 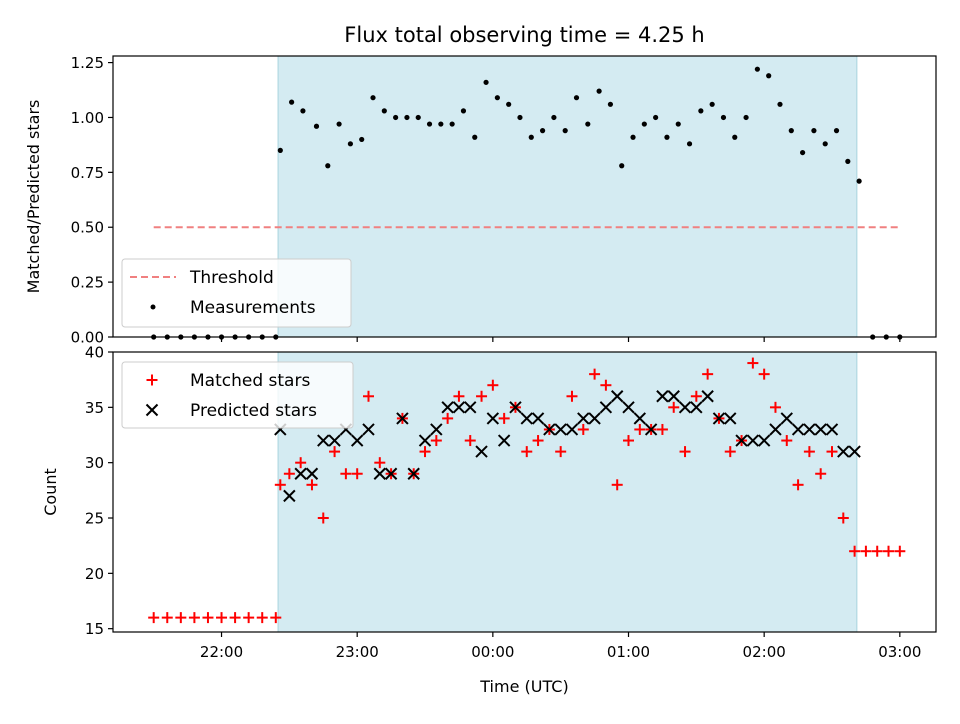 I want to click on legend-matched-swatch, so click(x=152, y=380).